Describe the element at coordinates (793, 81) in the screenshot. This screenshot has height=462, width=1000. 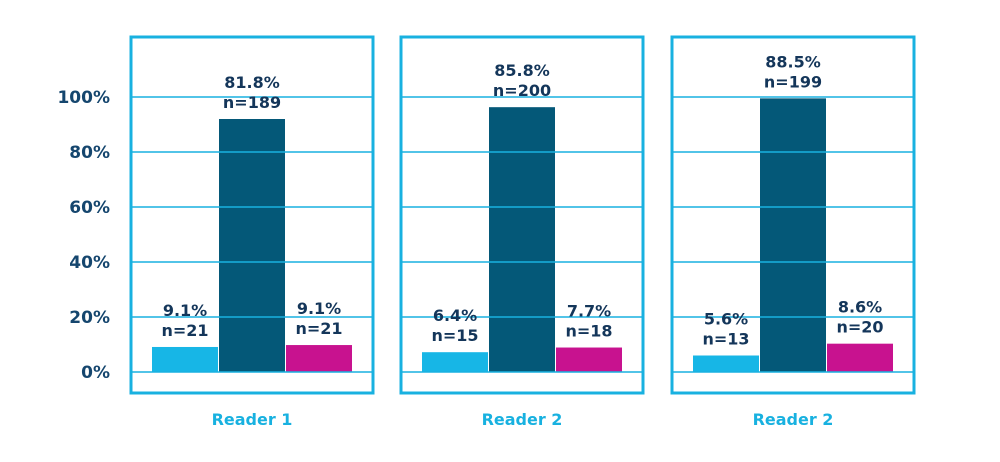
I see `bar-count-label: n=199` at that location.